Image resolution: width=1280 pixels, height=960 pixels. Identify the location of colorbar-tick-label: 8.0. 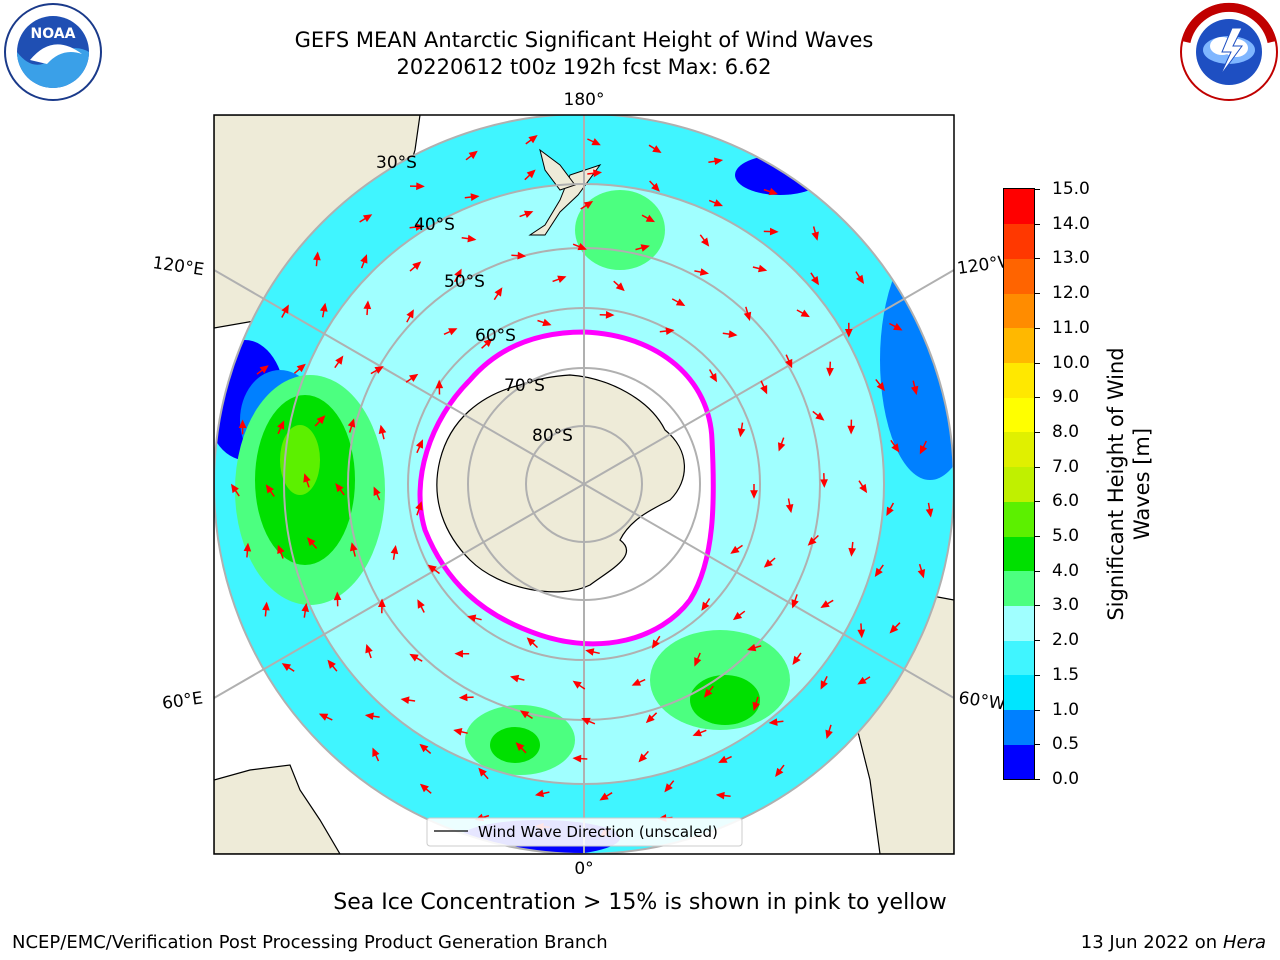
(1066, 431).